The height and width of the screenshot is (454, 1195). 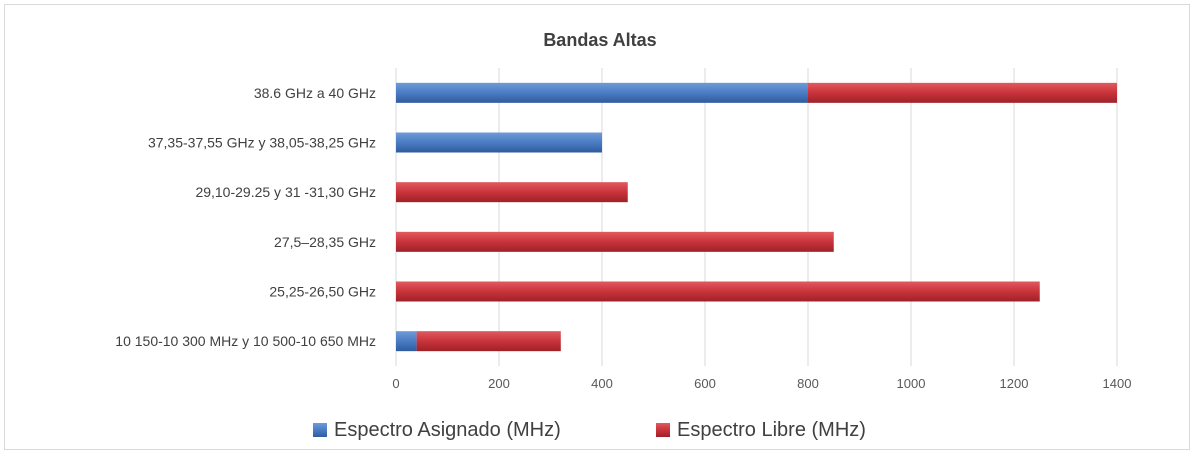 I want to click on legend-label: Espectro Asignado (MHz), so click(x=447, y=430).